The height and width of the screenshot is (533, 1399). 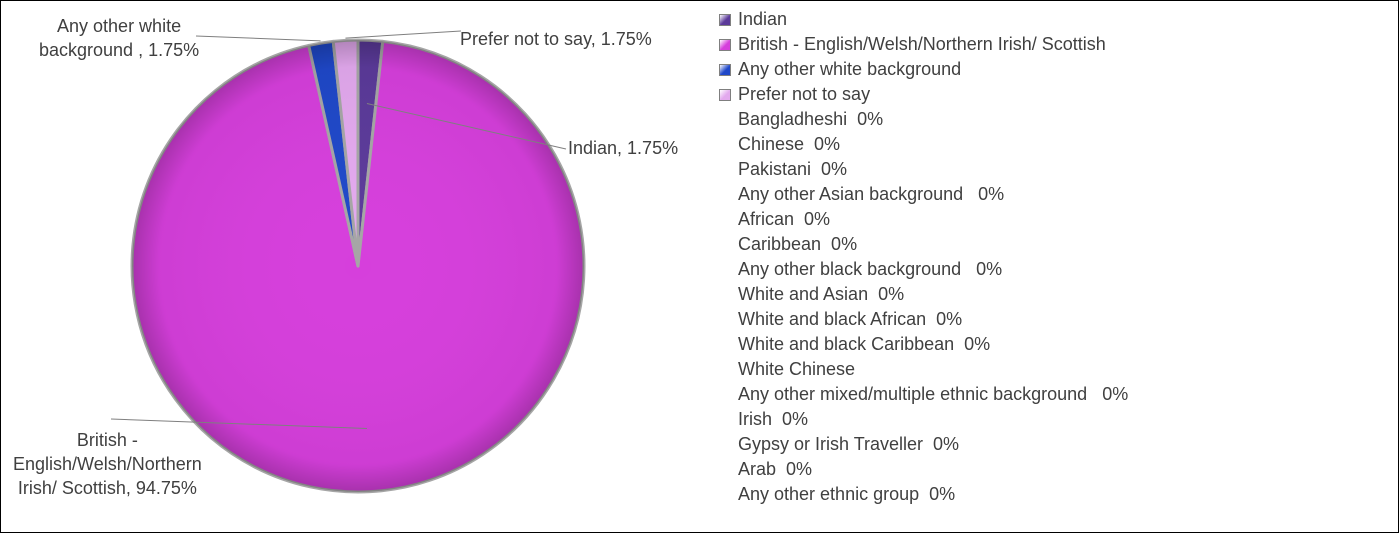 I want to click on legend-label: Any other ethnic group 0%, so click(x=847, y=494).